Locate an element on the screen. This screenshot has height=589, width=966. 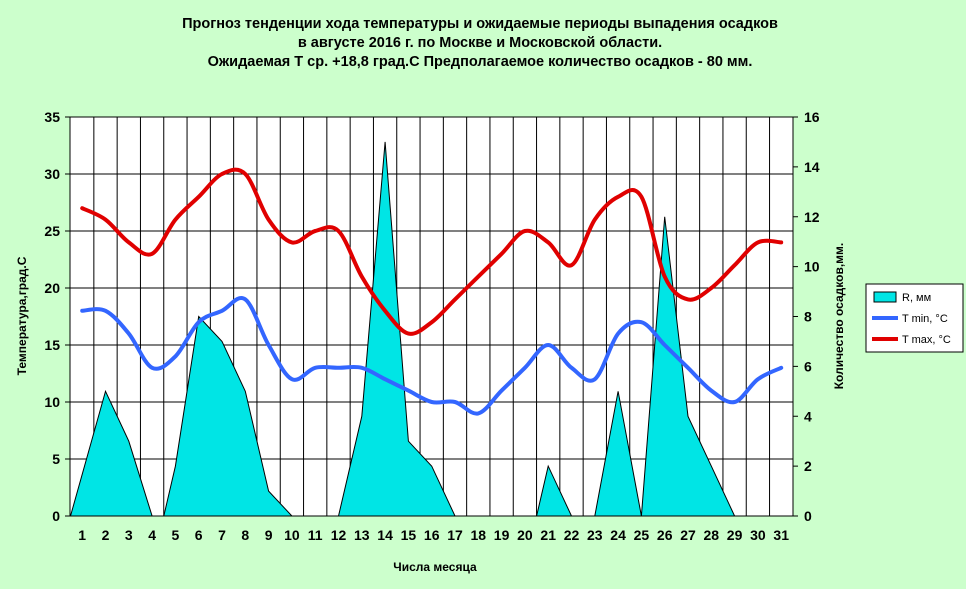
right-tick-label-12: 12 is located at coordinates (812, 217).